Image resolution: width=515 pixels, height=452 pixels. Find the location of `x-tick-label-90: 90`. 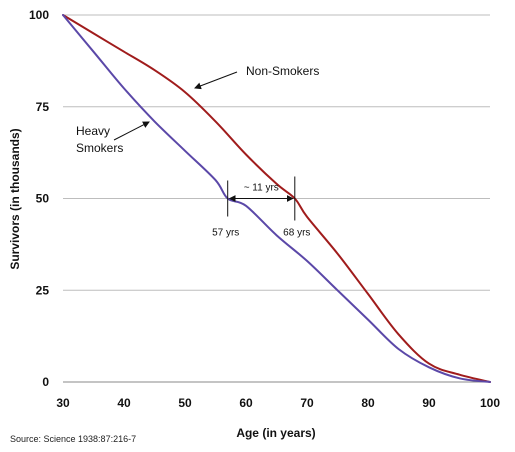

x-tick-label-90: 90 is located at coordinates (429, 403).